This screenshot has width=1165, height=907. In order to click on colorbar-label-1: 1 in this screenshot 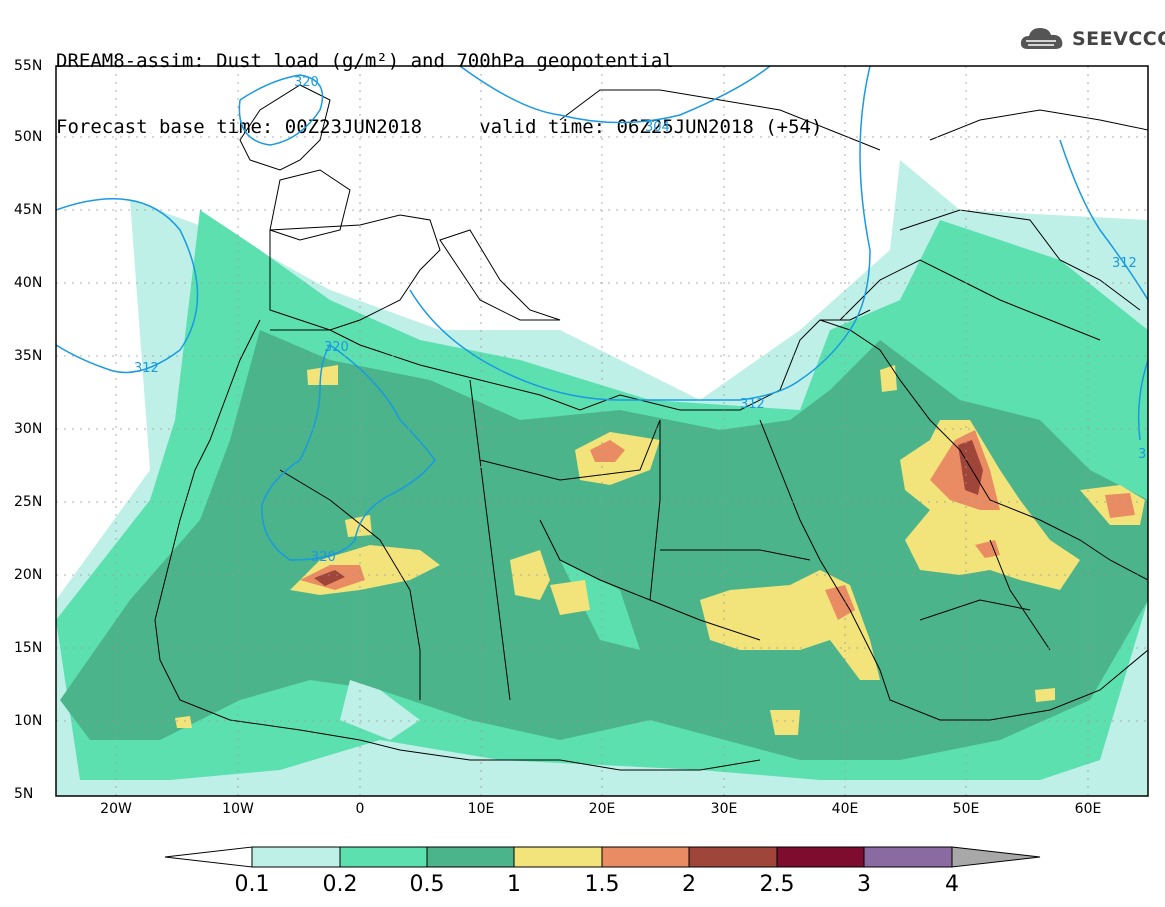, I will do `click(514, 884)`.